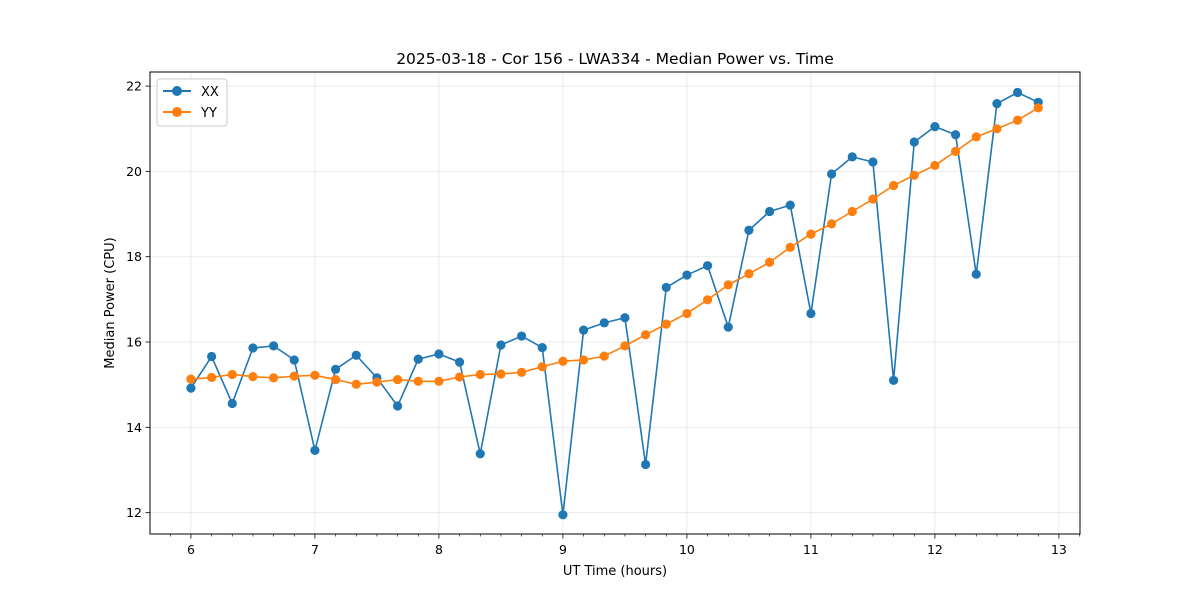 The image size is (1200, 600). What do you see at coordinates (110, 302) in the screenshot?
I see `y-axis-label: Median Power (CPU)` at bounding box center [110, 302].